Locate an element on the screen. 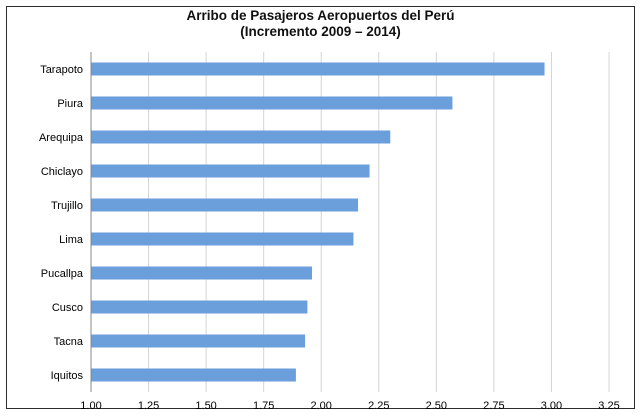  x-tick-label: 1.75 is located at coordinates (263, 406).